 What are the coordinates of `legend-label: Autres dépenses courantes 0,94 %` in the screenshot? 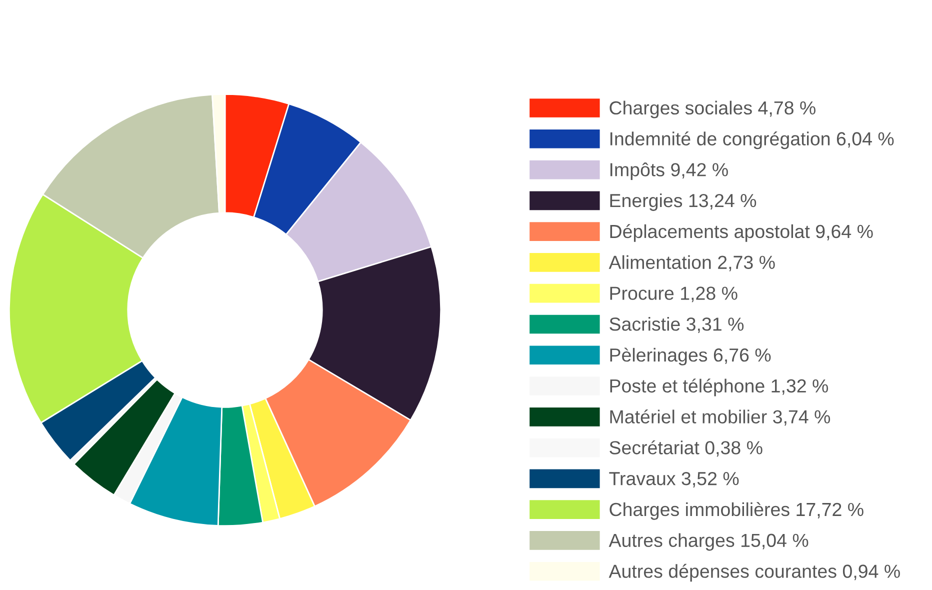 It's located at (754, 573).